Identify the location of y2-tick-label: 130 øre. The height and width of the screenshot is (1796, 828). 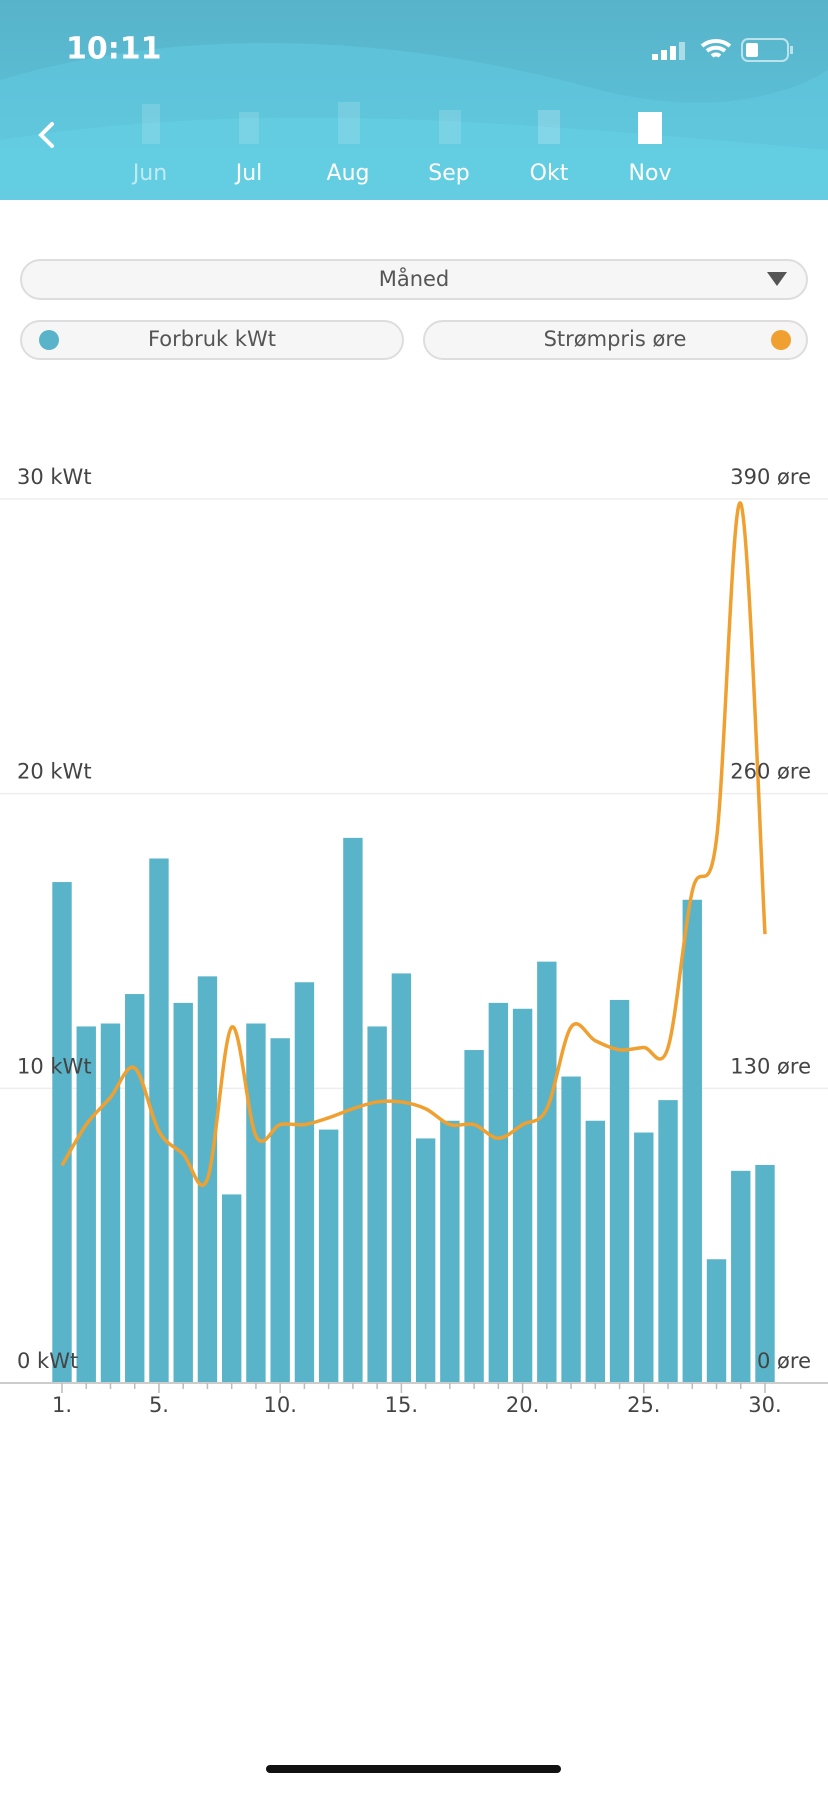
(770, 1066).